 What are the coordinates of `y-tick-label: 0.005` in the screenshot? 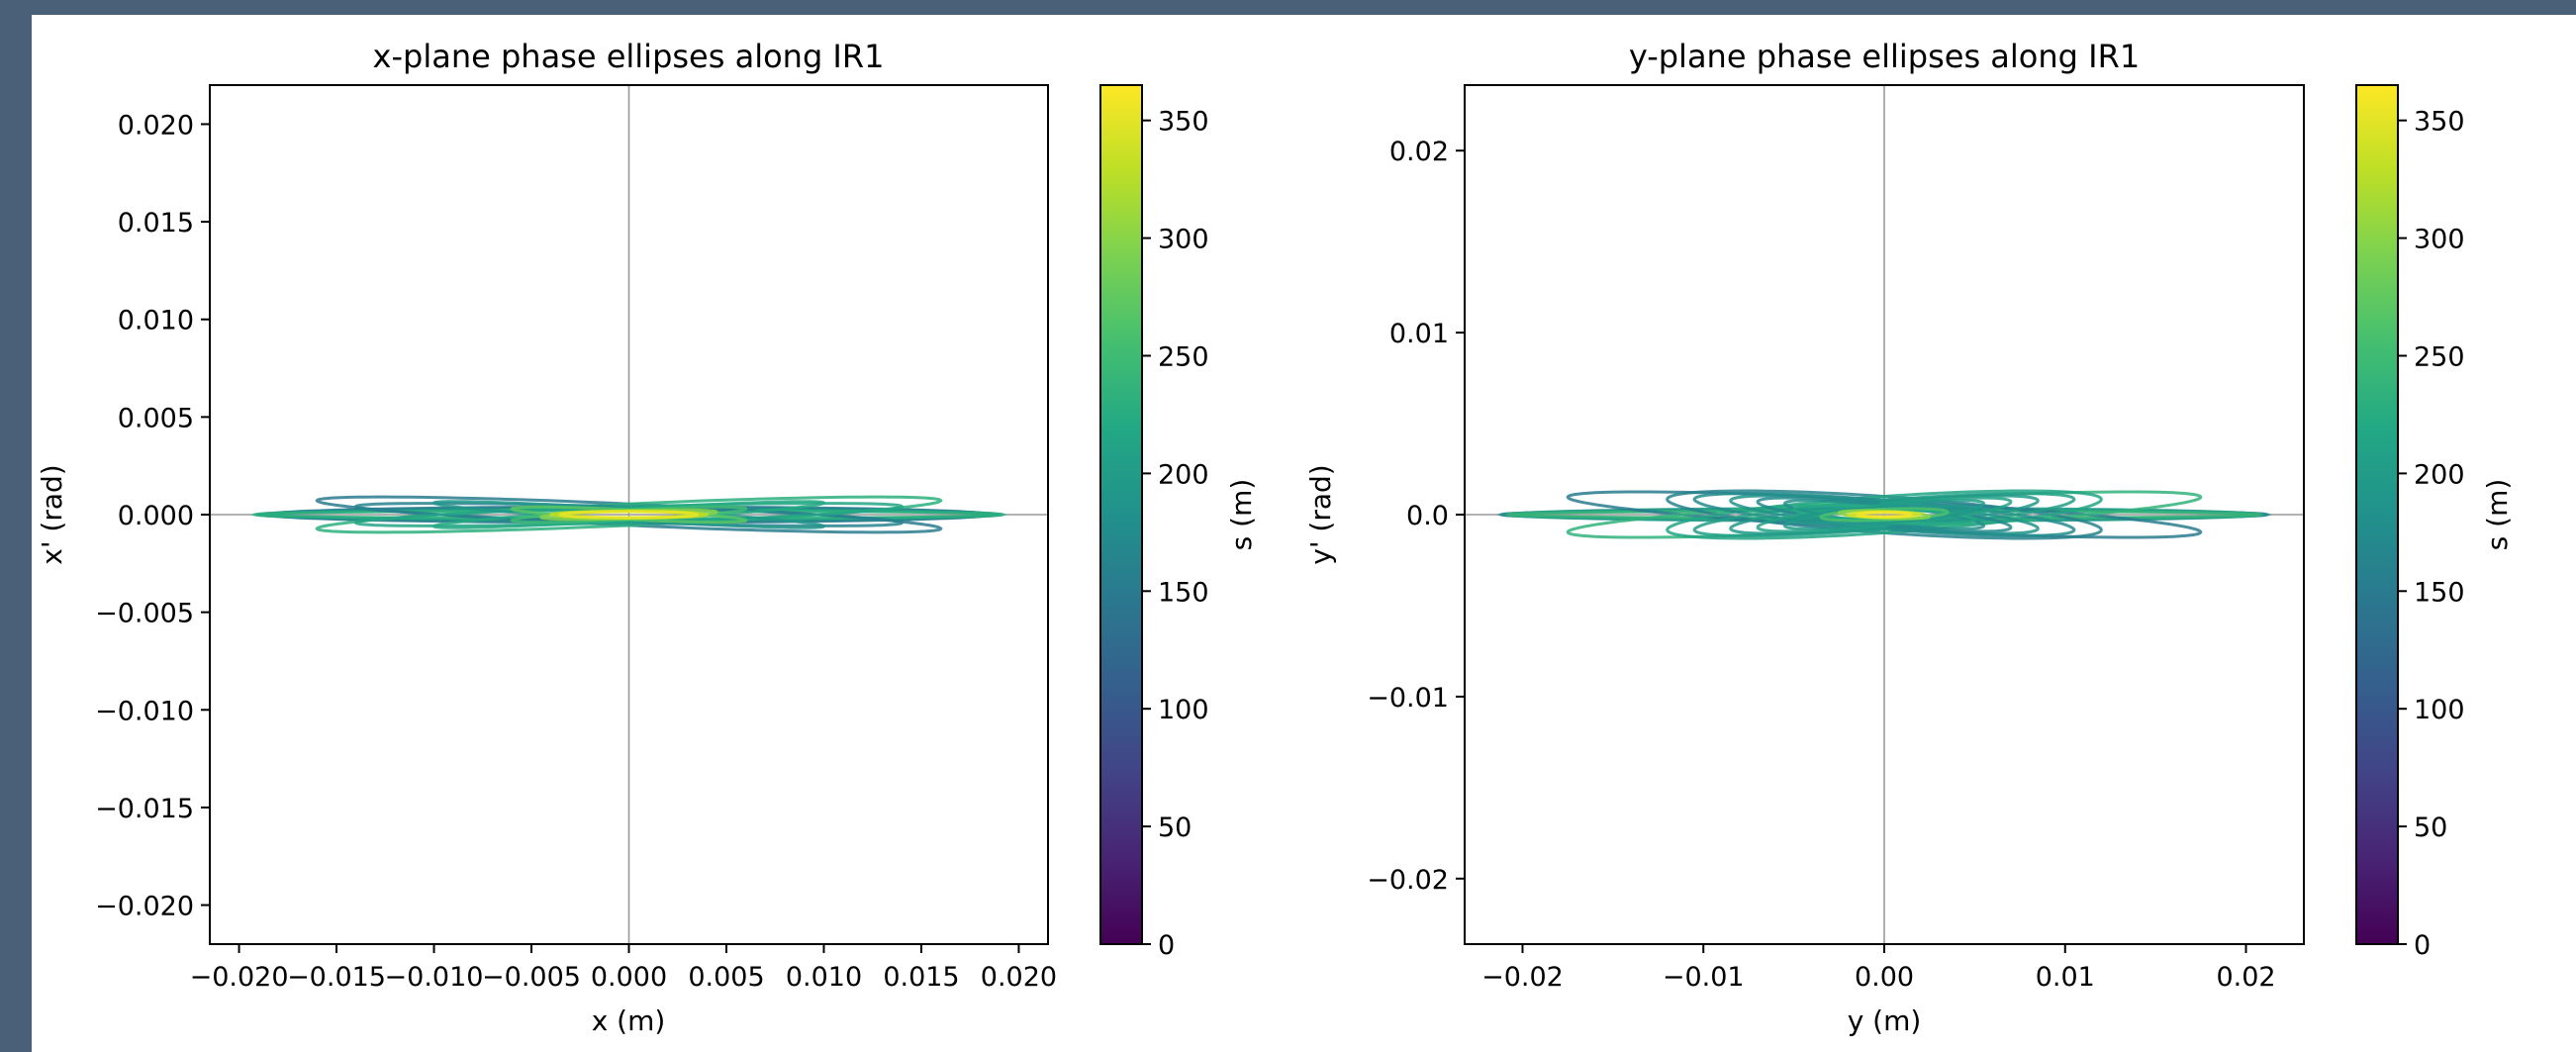 It's located at (156, 418).